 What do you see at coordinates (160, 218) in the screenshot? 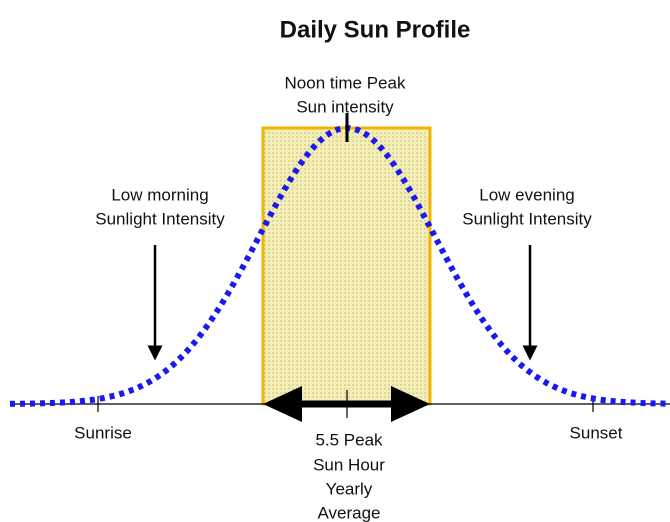
I see `morning-label: Sunlight Intensity` at bounding box center [160, 218].